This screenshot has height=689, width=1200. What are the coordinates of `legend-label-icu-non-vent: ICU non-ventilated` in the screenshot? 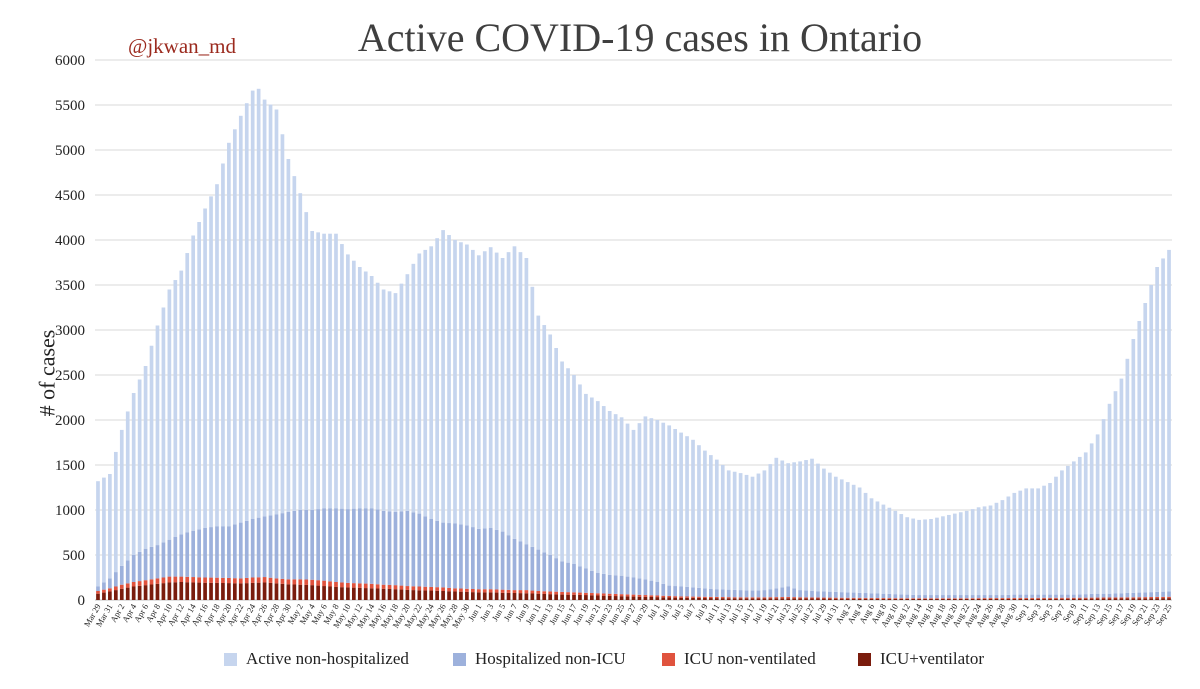 It's located at (750, 658).